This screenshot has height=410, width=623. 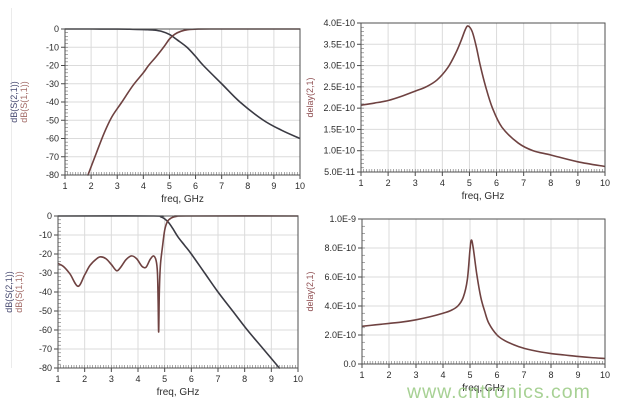 I want to click on y-tick-label: 1.5E-10, so click(x=339, y=129).